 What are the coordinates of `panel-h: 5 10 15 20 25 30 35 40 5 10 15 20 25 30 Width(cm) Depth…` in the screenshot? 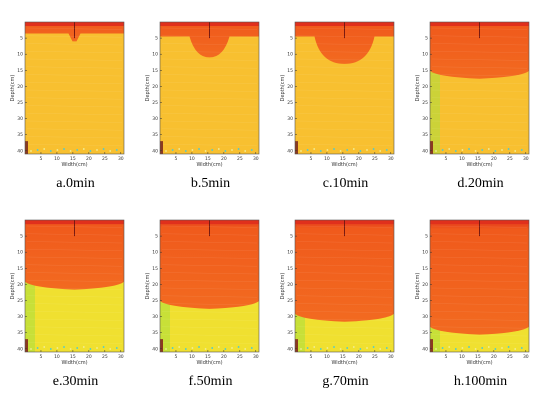 It's located at (480, 311).